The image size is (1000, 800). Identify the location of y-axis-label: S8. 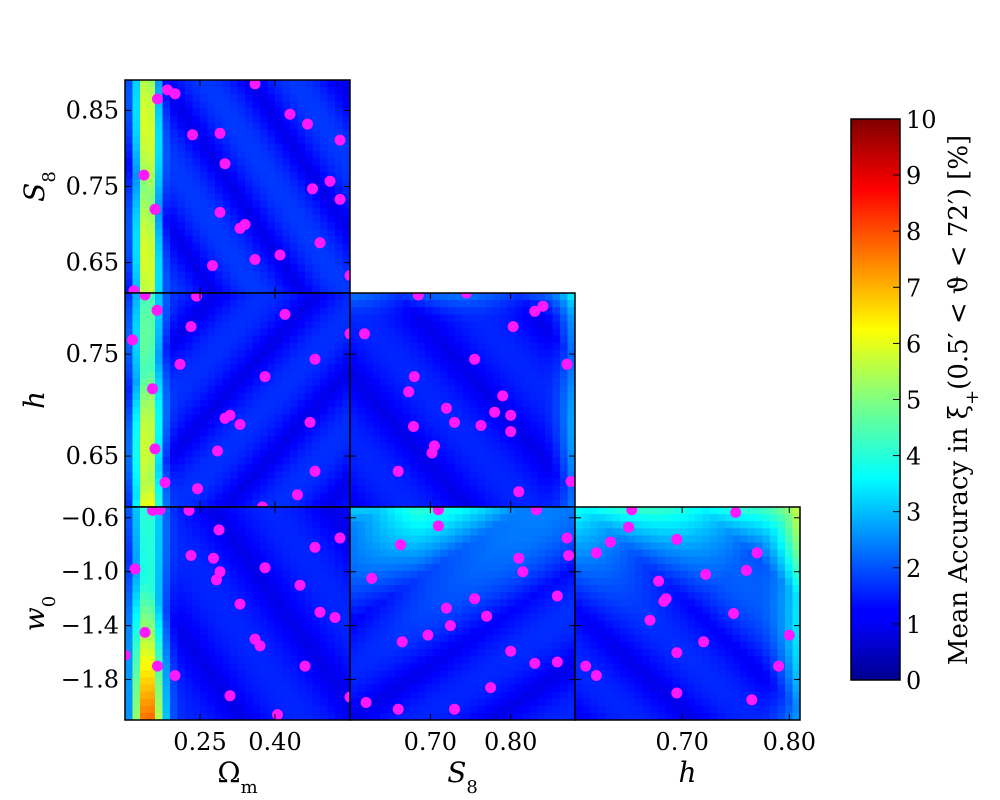
(39, 186).